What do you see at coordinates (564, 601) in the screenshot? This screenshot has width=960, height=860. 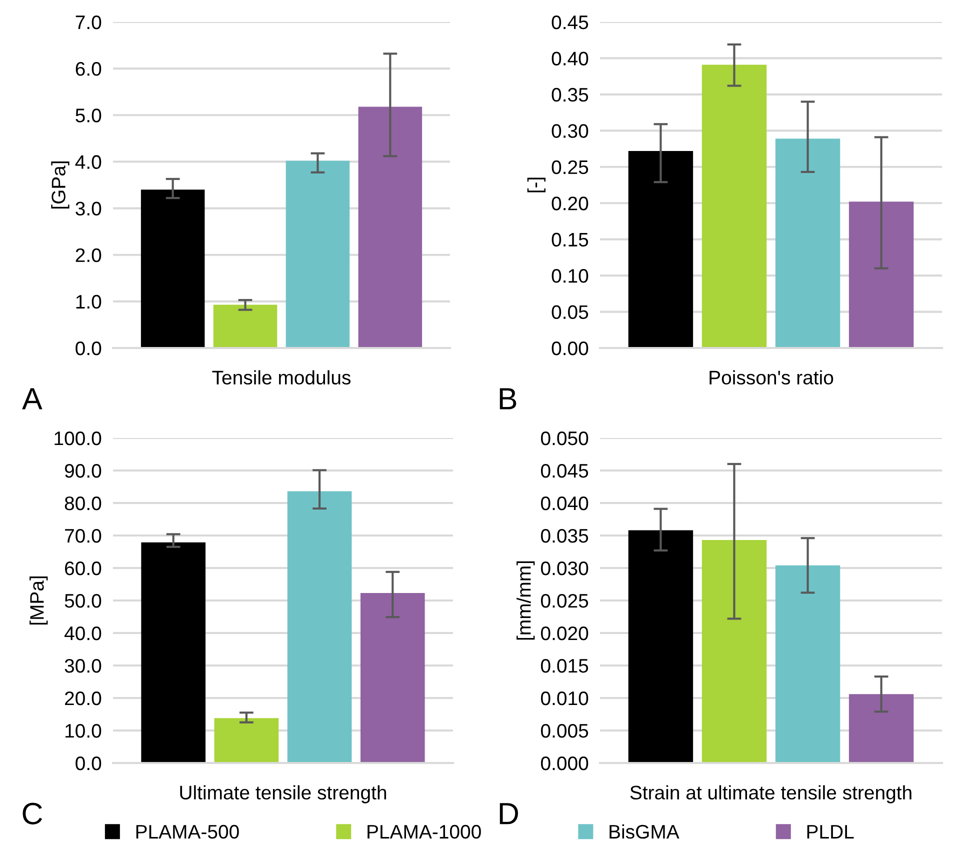 I see `y-tick-label: 0.025` at bounding box center [564, 601].